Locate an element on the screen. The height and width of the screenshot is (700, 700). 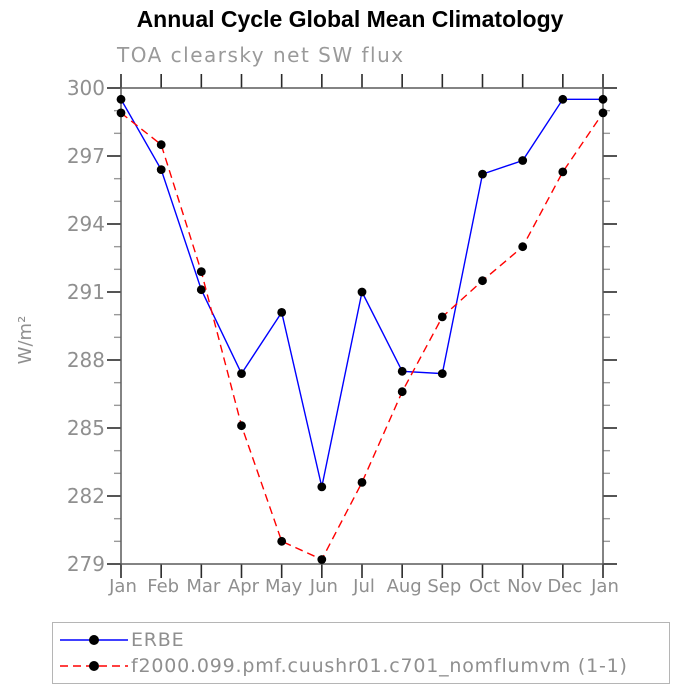
svg-text: 282 is located at coordinates (86, 496).